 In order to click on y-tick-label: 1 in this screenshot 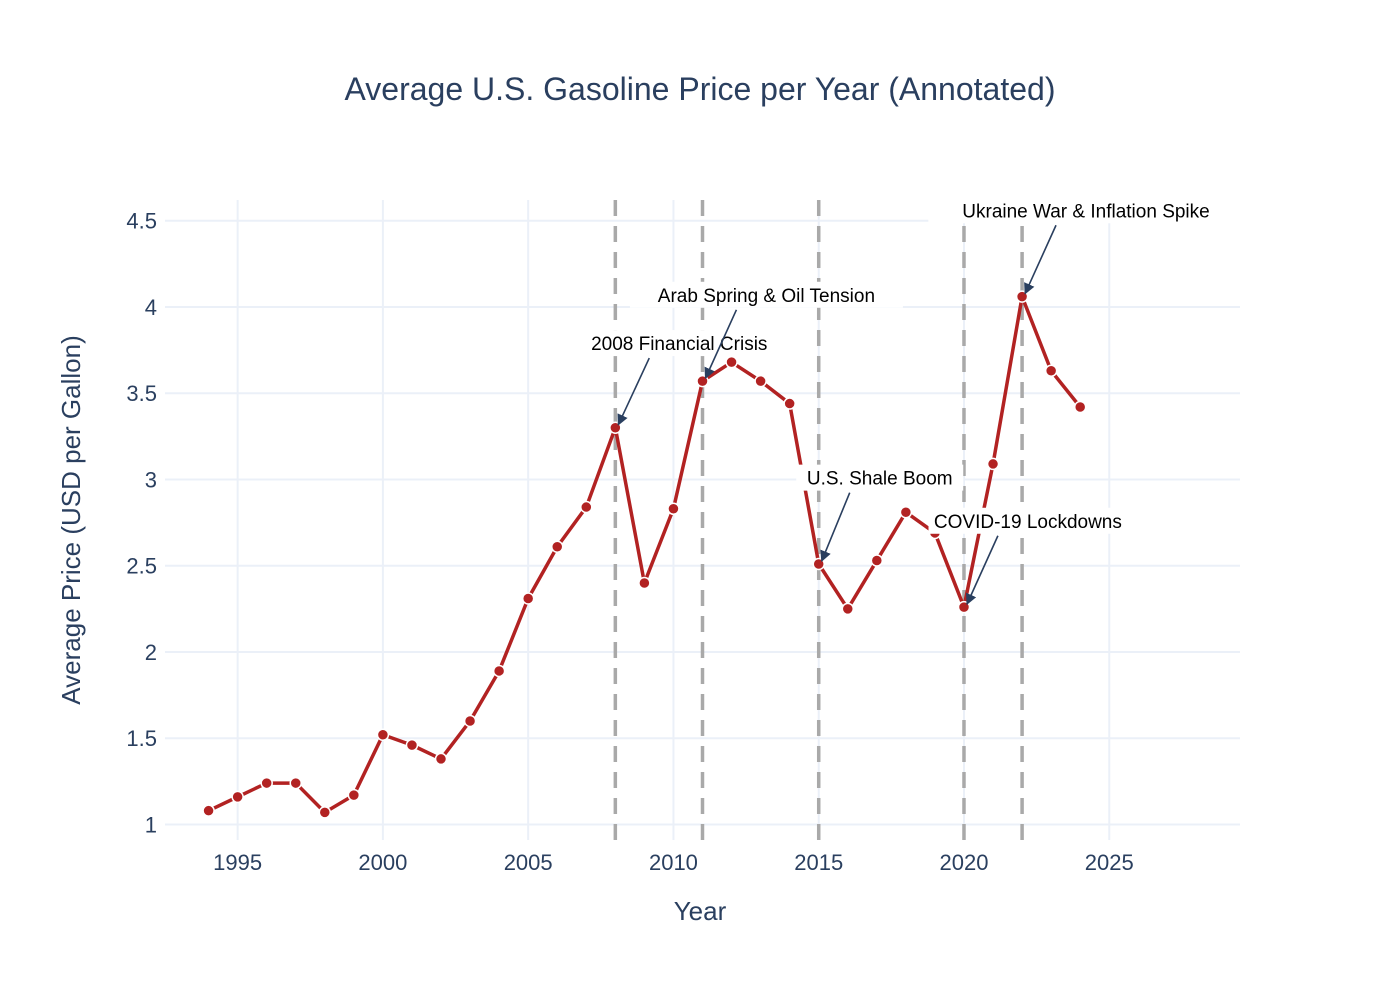, I will do `click(151, 824)`.